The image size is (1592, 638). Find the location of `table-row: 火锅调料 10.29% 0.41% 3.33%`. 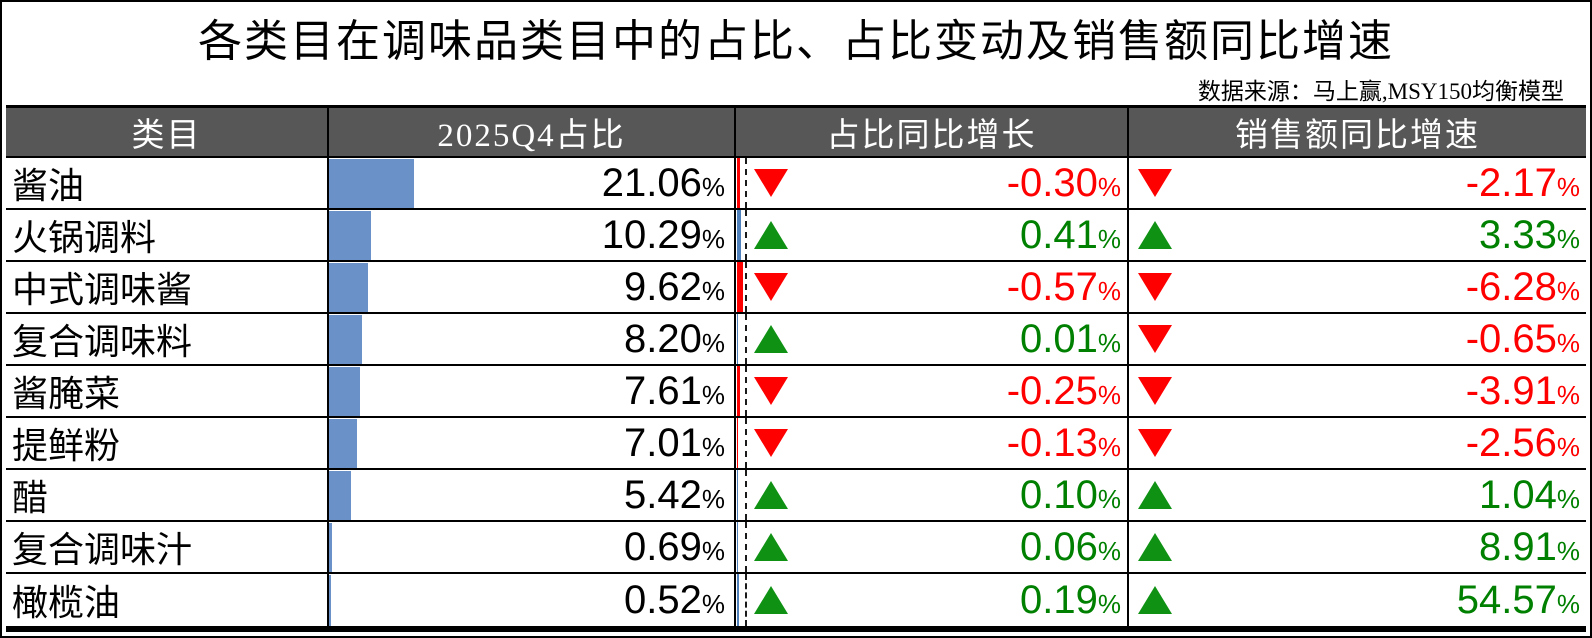

table-row: 火锅调料 10.29% 0.41% 3.33% is located at coordinates (796, 236).